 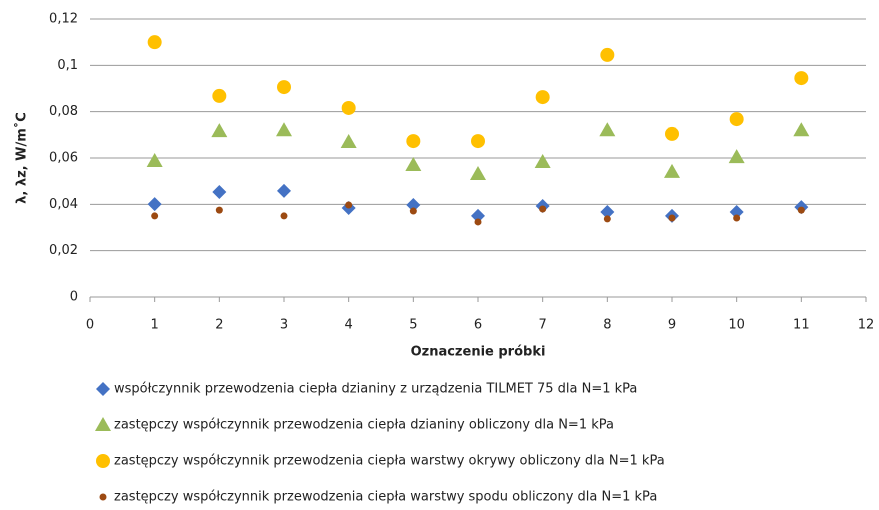 What do you see at coordinates (74, 297) in the screenshot?
I see `y-tick-label: 0` at bounding box center [74, 297].